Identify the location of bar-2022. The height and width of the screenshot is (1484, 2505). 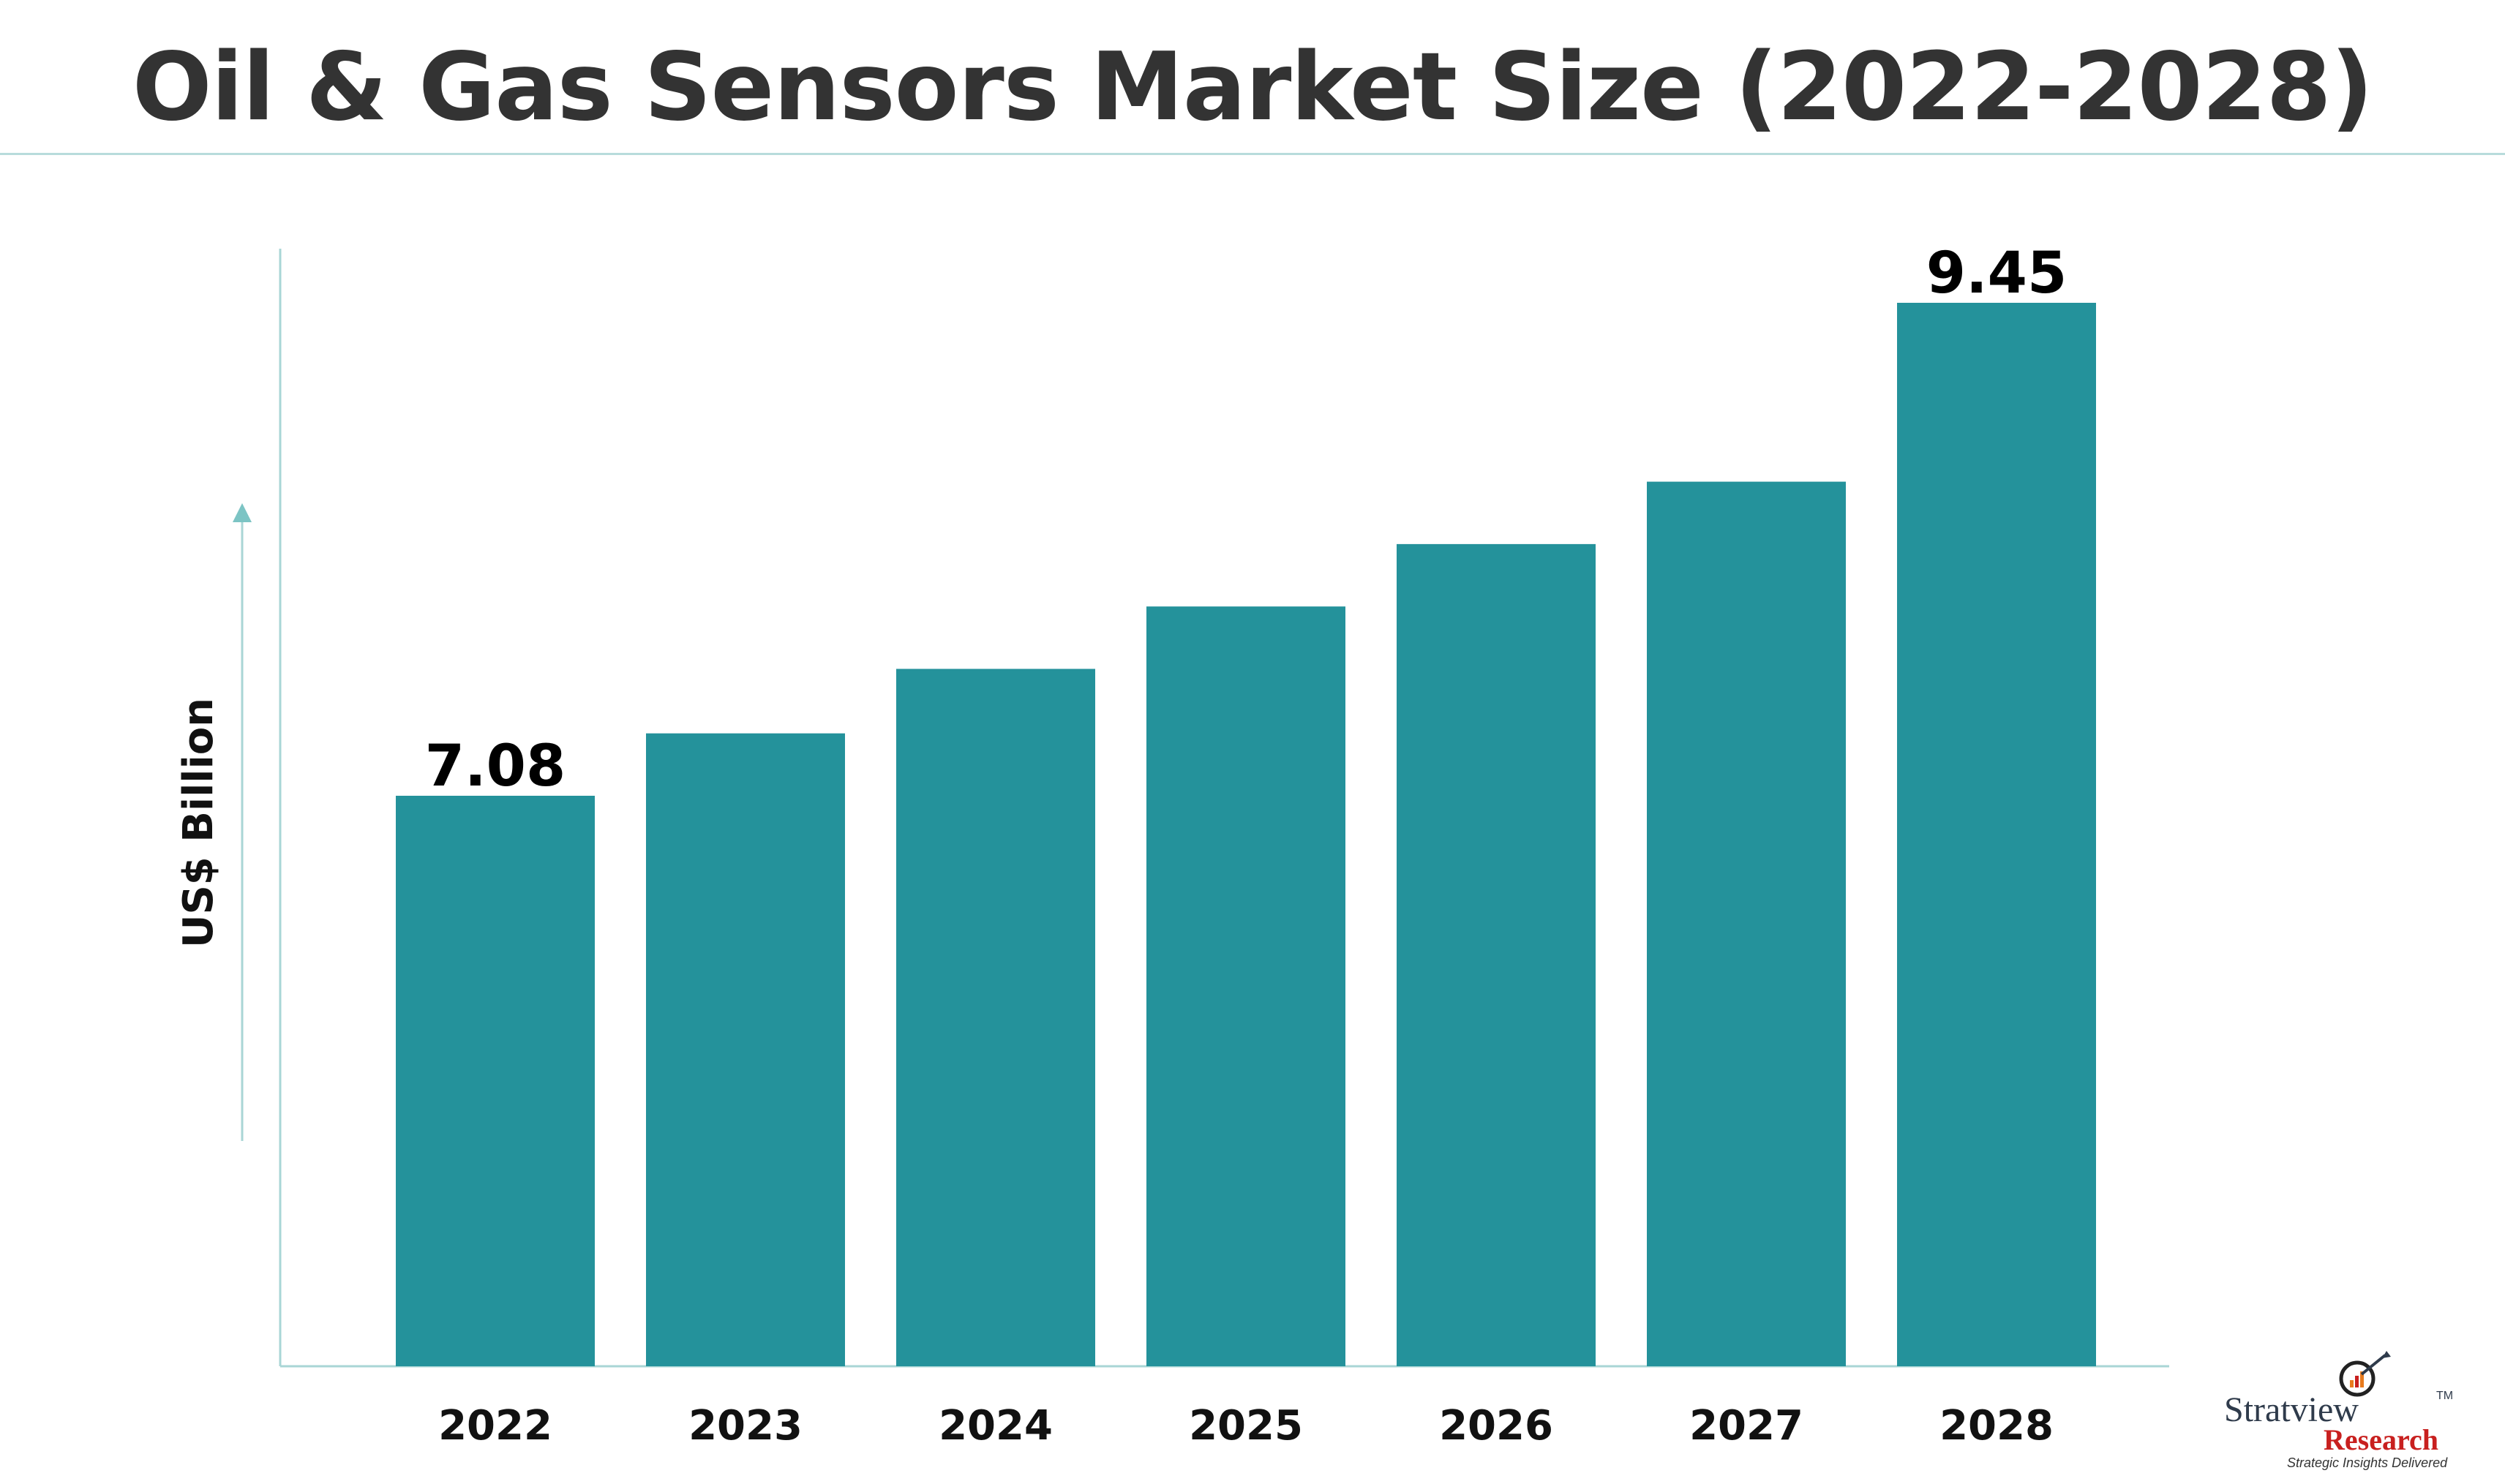
(495, 1081).